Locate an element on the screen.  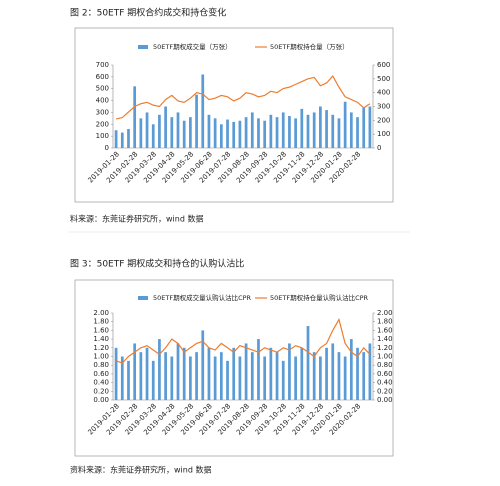
y2-tick-label: 1.40 is located at coordinates (385, 339).